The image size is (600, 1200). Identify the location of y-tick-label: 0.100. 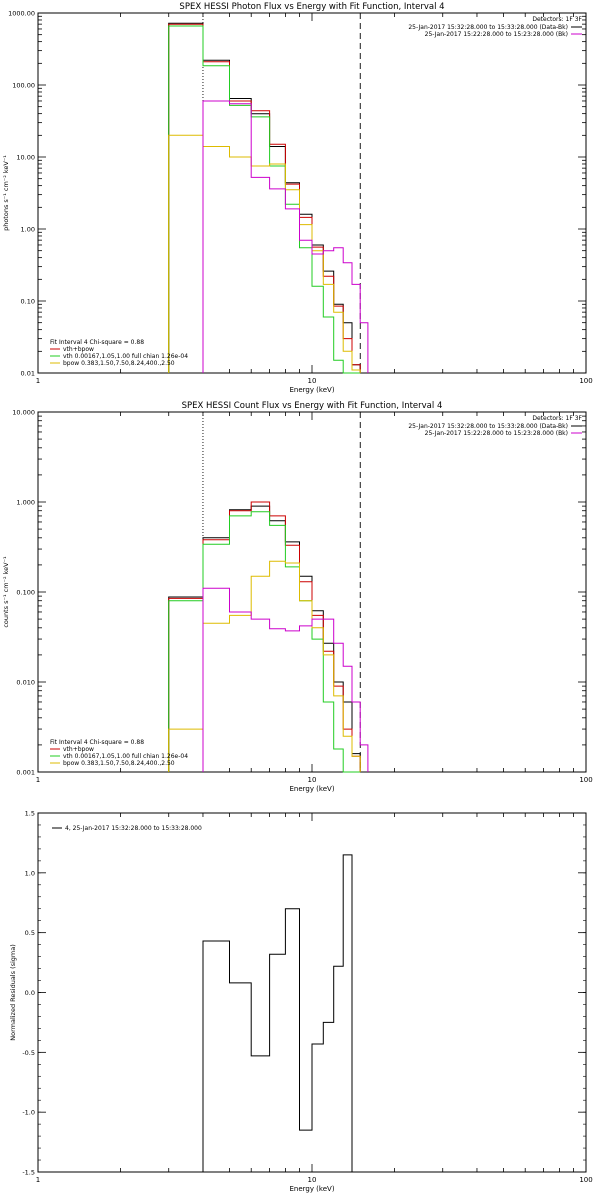
(25, 593).